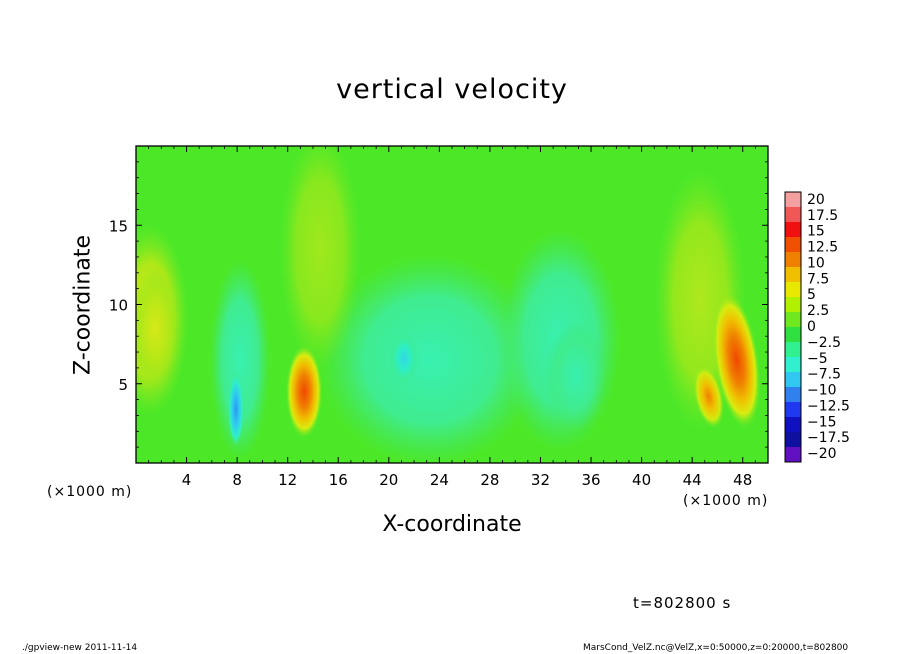 This screenshot has height=654, width=904. I want to click on x-tick-label: 32, so click(540, 480).